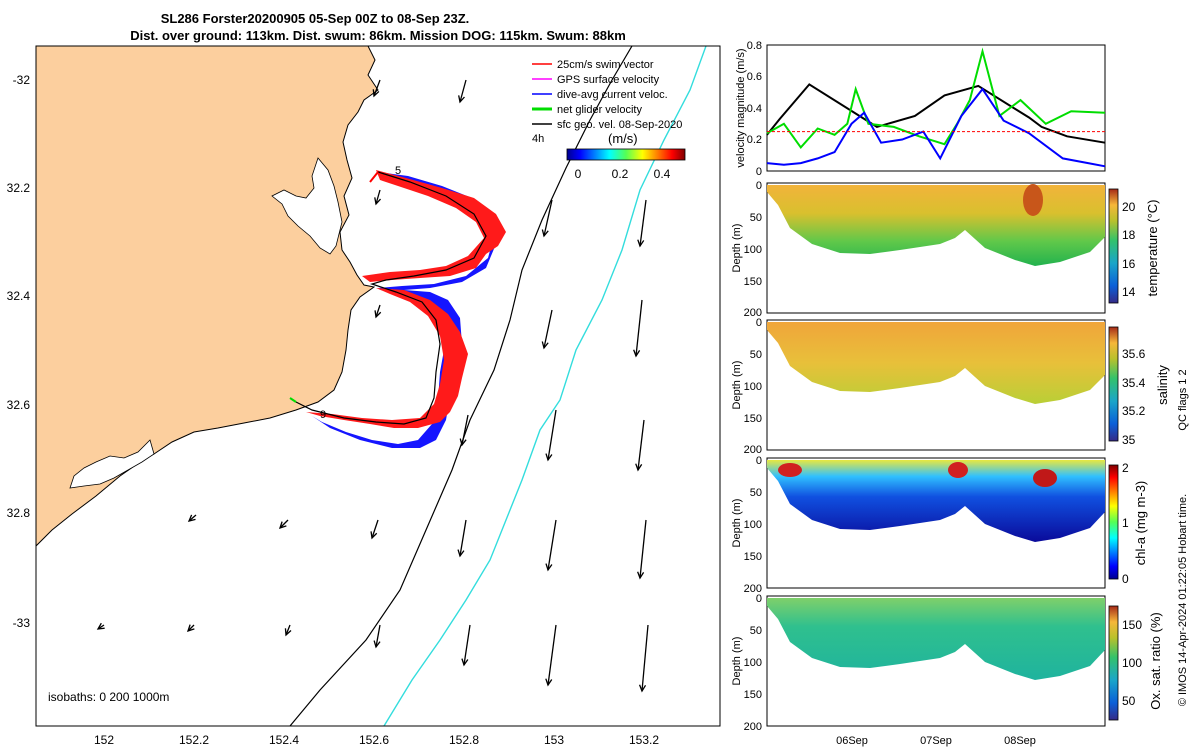  What do you see at coordinates (1129, 440) in the screenshot?
I see `cbar-tick: 35` at bounding box center [1129, 440].